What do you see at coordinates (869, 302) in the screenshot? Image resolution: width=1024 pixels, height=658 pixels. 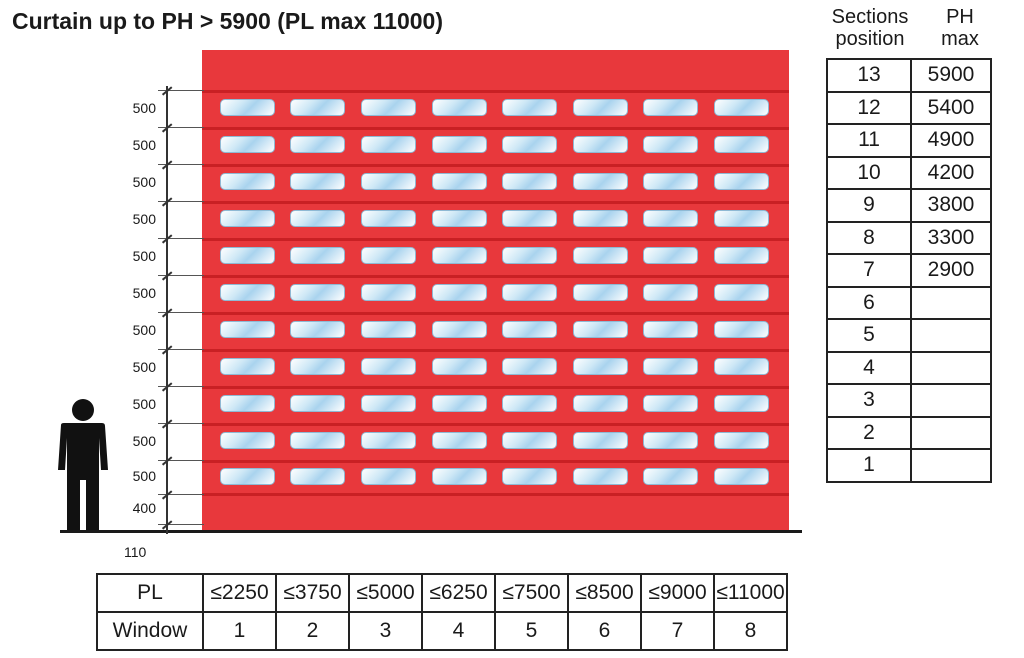 I see `section-position-cell: 6` at bounding box center [869, 302].